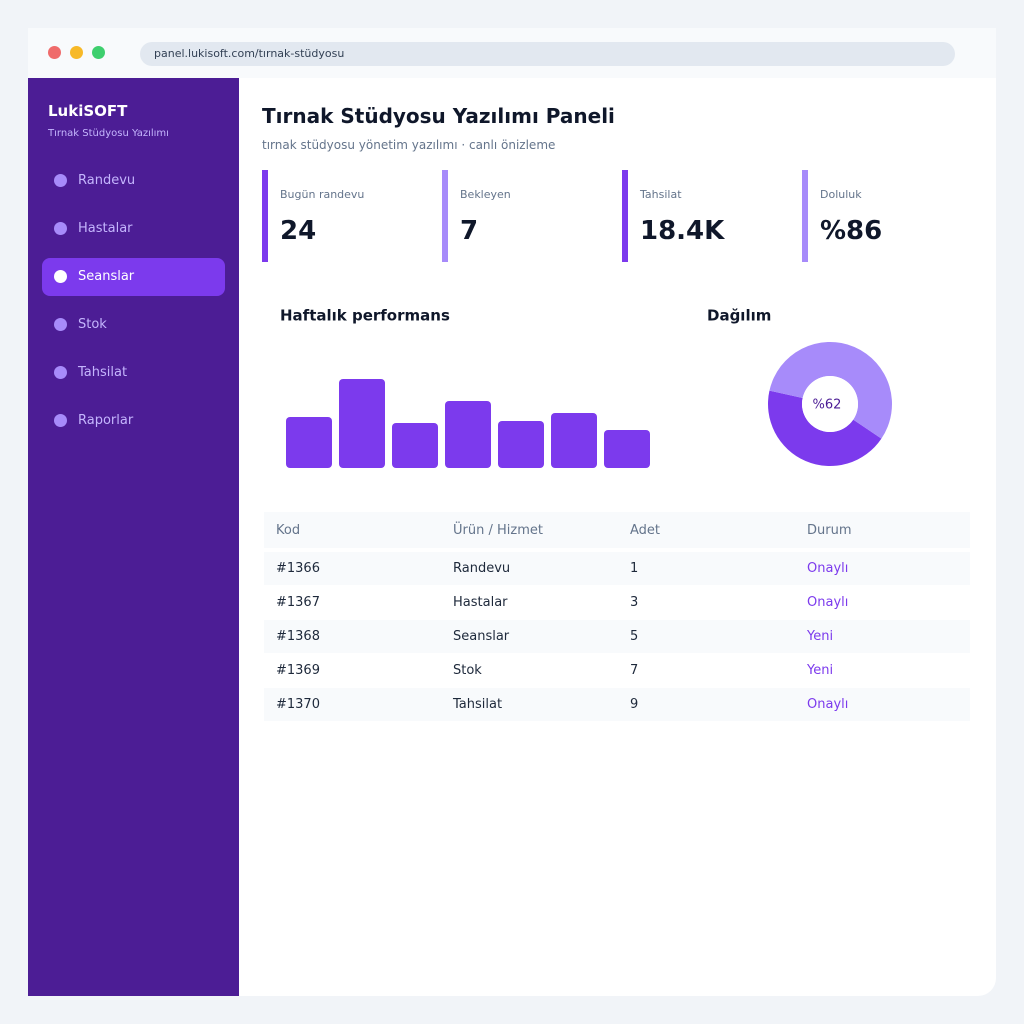 The width and height of the screenshot is (1024, 1024). Describe the element at coordinates (634, 670) in the screenshot. I see `cell: 7` at that location.